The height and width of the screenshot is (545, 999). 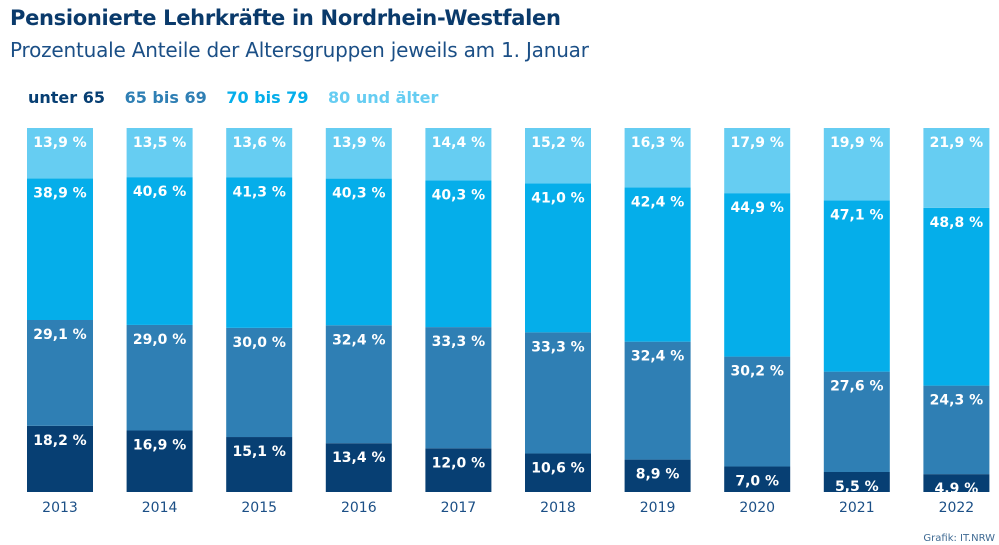 What do you see at coordinates (59, 194) in the screenshot?
I see `data-label-2013-s2: 38,9 %` at bounding box center [59, 194].